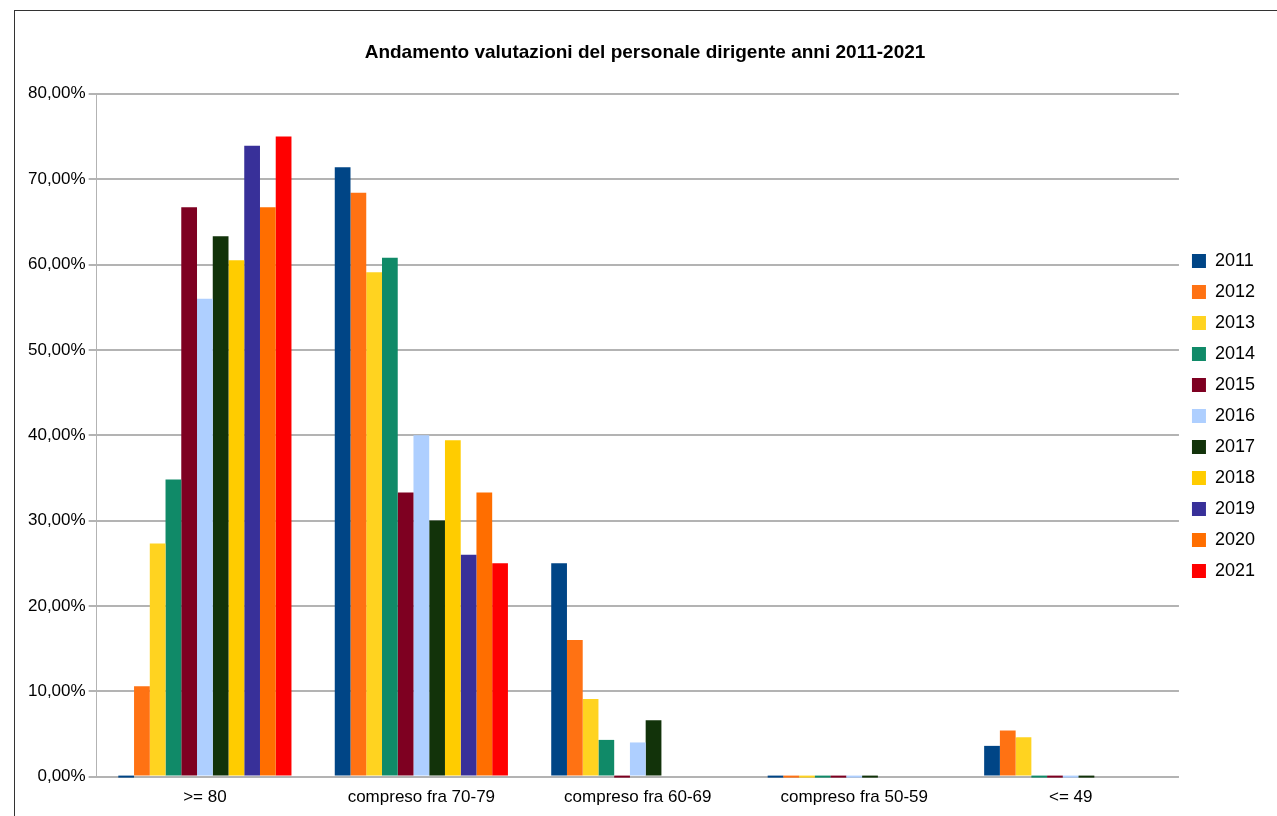 This screenshot has width=1277, height=816. Describe the element at coordinates (1234, 290) in the screenshot. I see `legend-label: 2012` at that location.